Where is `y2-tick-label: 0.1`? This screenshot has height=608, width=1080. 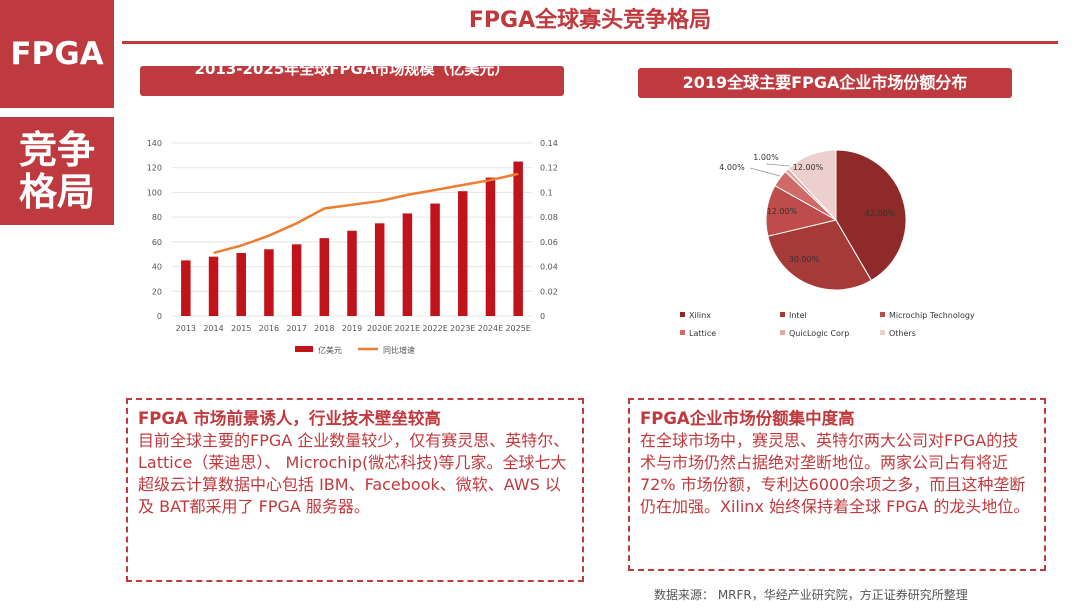 y2-tick-label: 0.1 is located at coordinates (546, 192).